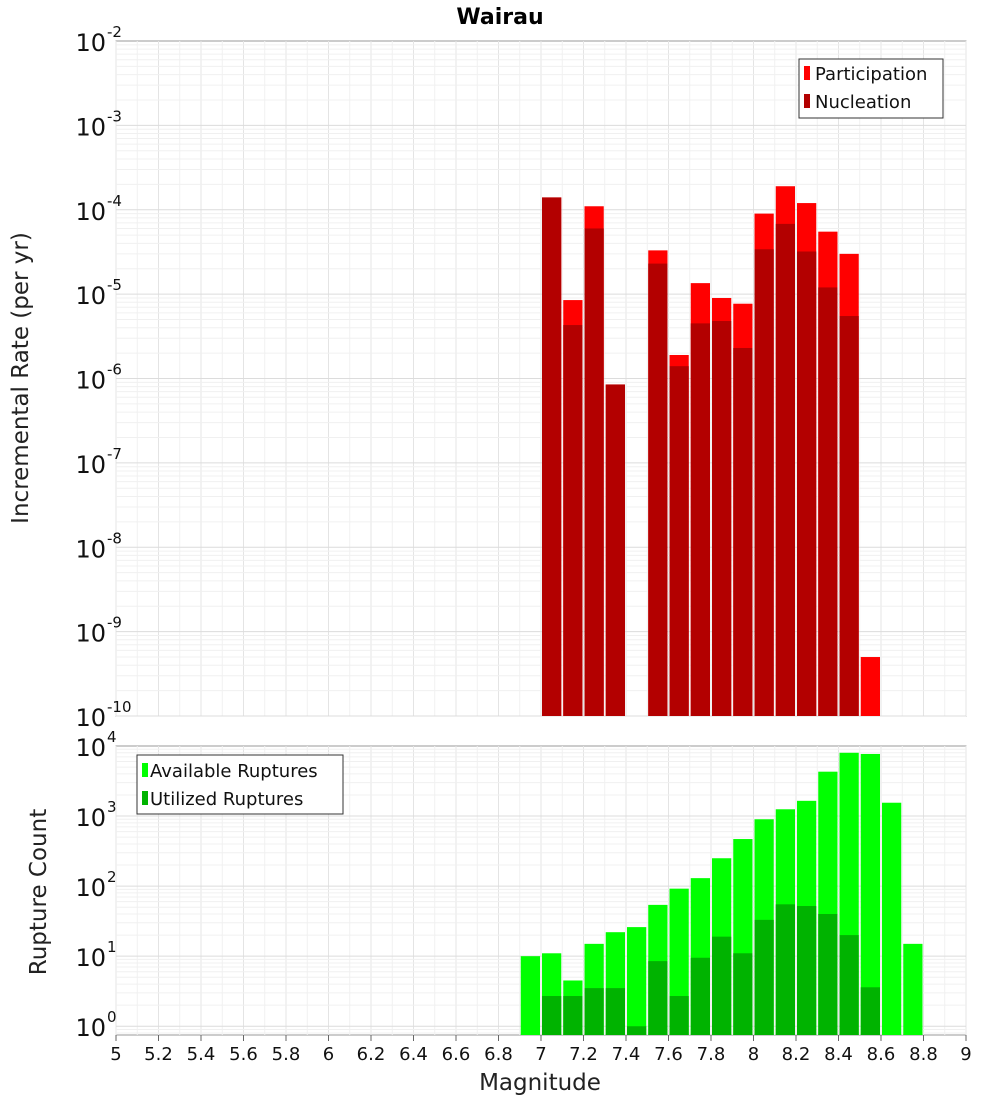 The height and width of the screenshot is (1100, 1000). What do you see at coordinates (98, 40) in the screenshot?
I see `top-y-tick: 10 -2` at bounding box center [98, 40].